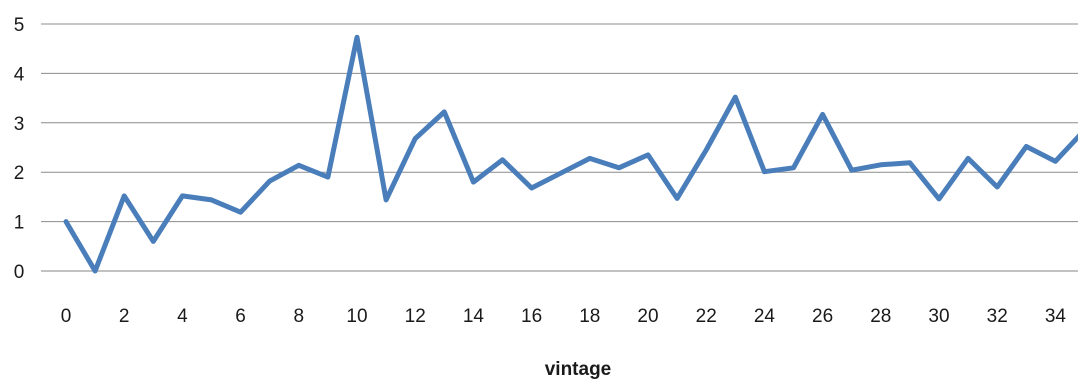 The image size is (1078, 380). I want to click on x-tick-label: 10, so click(356, 316).